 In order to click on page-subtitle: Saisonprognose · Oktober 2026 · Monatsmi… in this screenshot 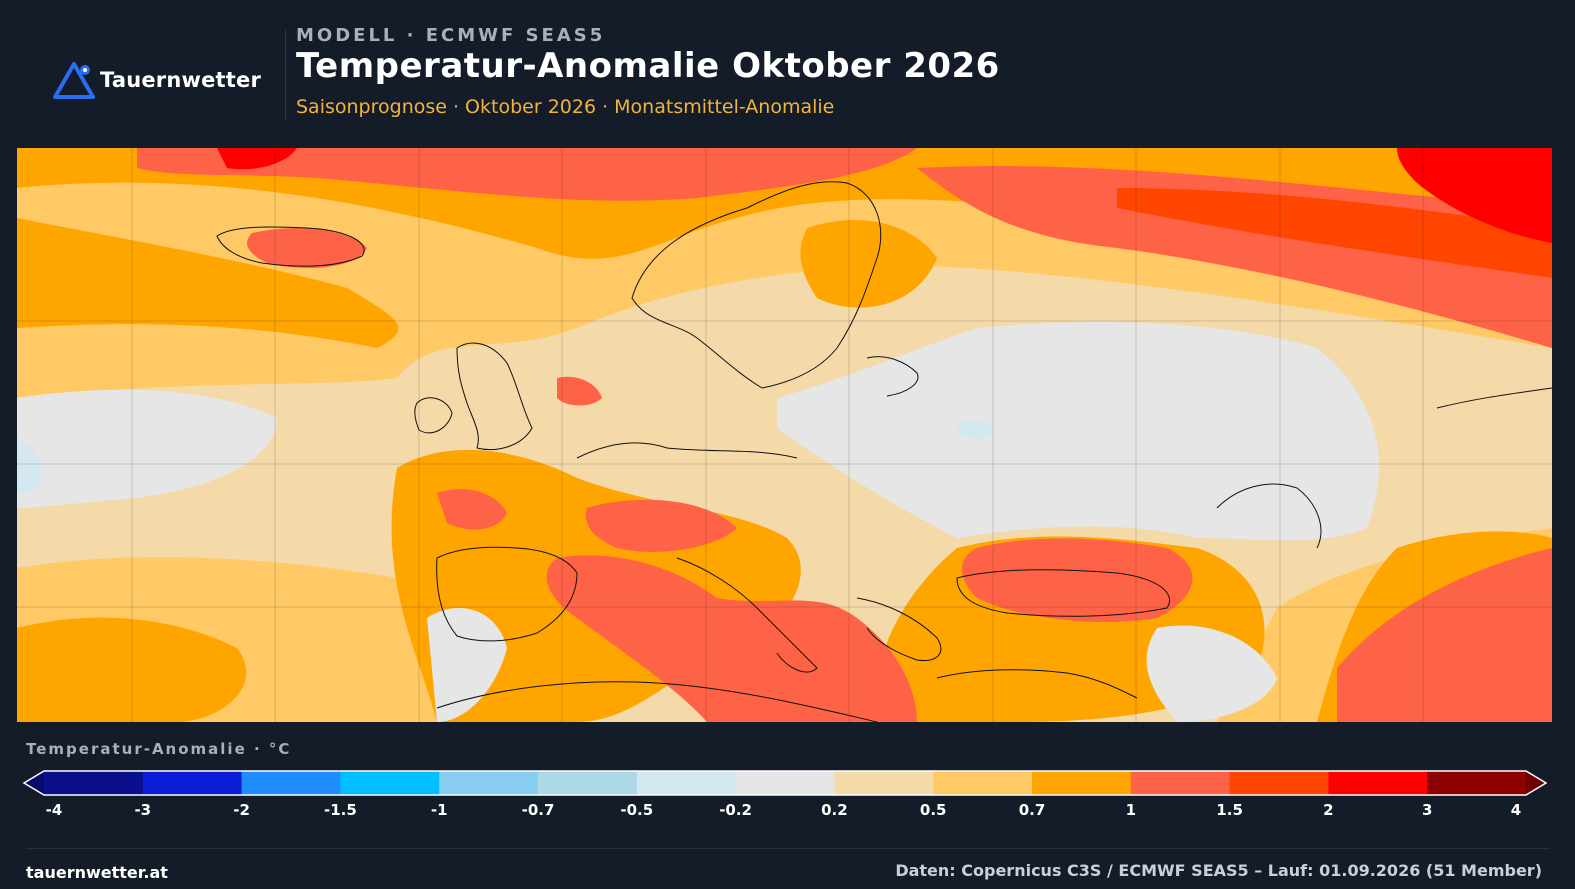, I will do `click(565, 107)`.